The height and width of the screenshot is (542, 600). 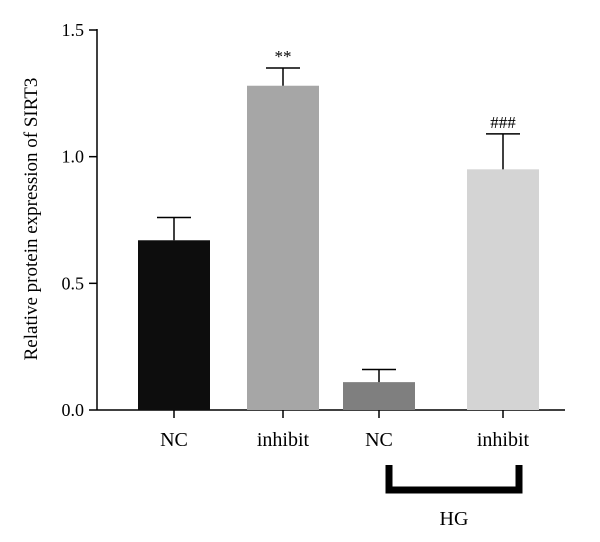 I want to click on y-tick-label: 1.5, so click(x=73, y=30).